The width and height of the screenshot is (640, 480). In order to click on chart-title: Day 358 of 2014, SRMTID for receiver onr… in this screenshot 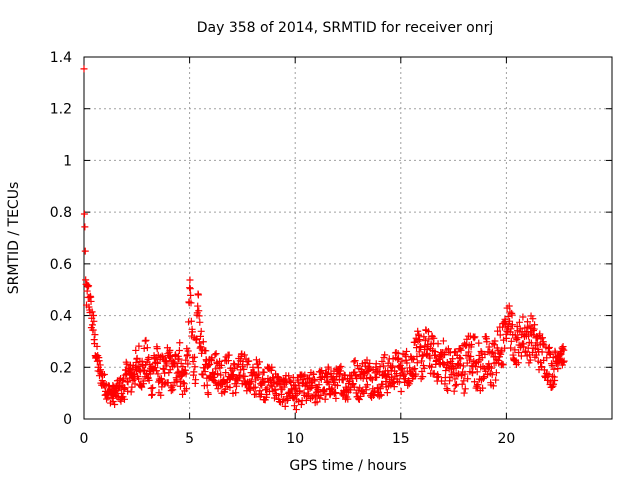, I will do `click(345, 28)`.